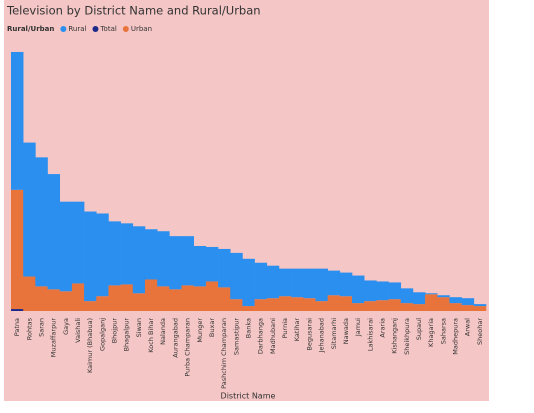 This screenshot has width=534, height=413. Describe the element at coordinates (17, 327) in the screenshot. I see `x-tick-label: Patna` at that location.